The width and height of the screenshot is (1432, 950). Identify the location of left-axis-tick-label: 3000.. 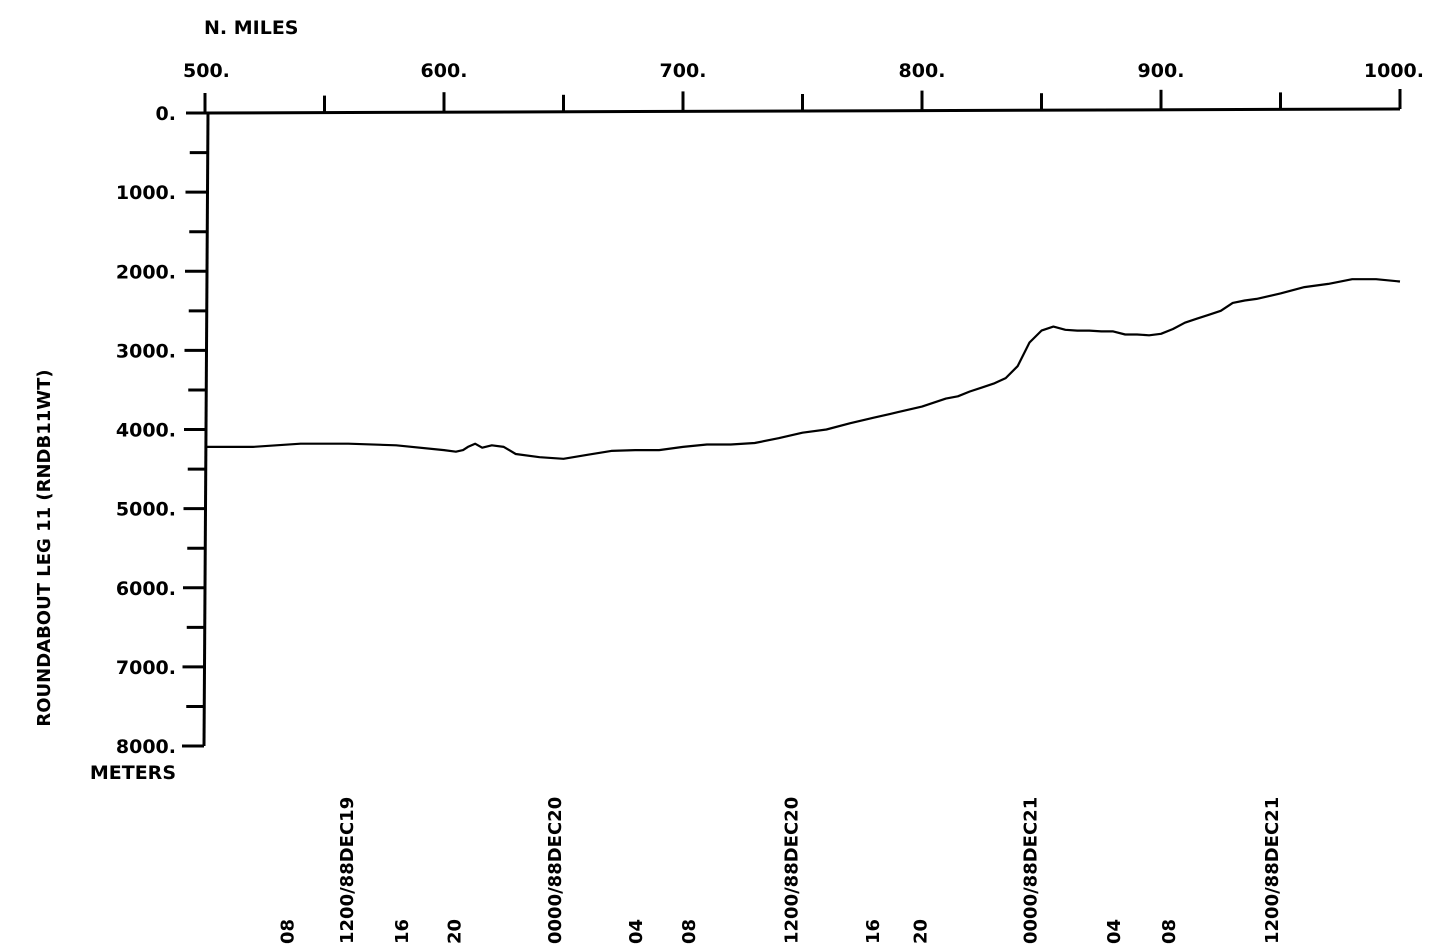
(146, 351).